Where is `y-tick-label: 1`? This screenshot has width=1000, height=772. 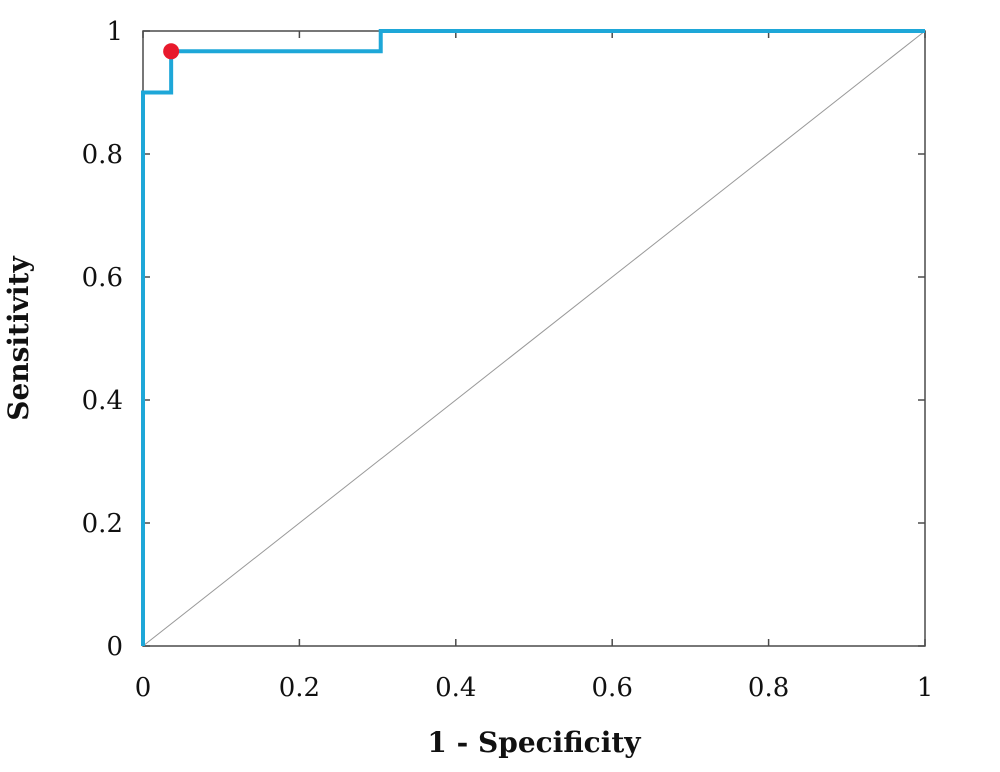
y-tick-label: 1 is located at coordinates (114, 32).